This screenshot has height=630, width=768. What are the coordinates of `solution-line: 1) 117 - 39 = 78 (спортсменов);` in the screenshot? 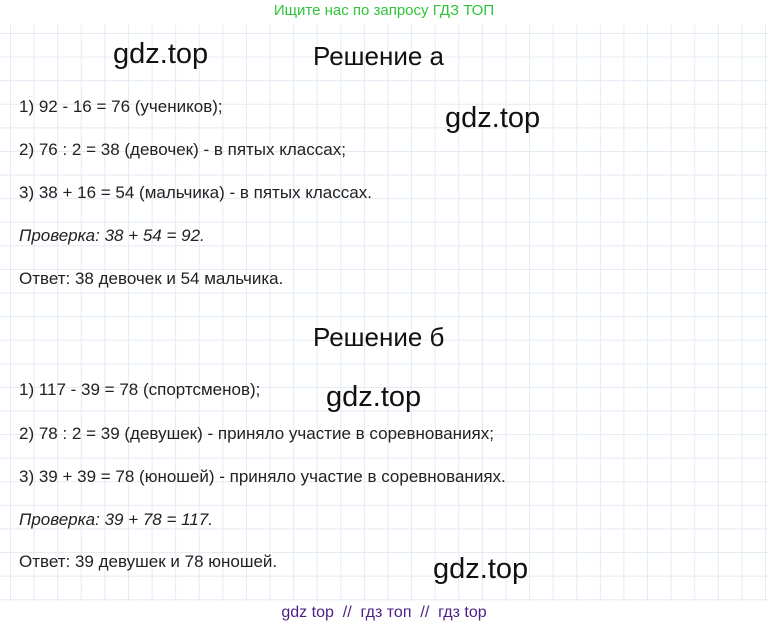 It's located at (140, 389).